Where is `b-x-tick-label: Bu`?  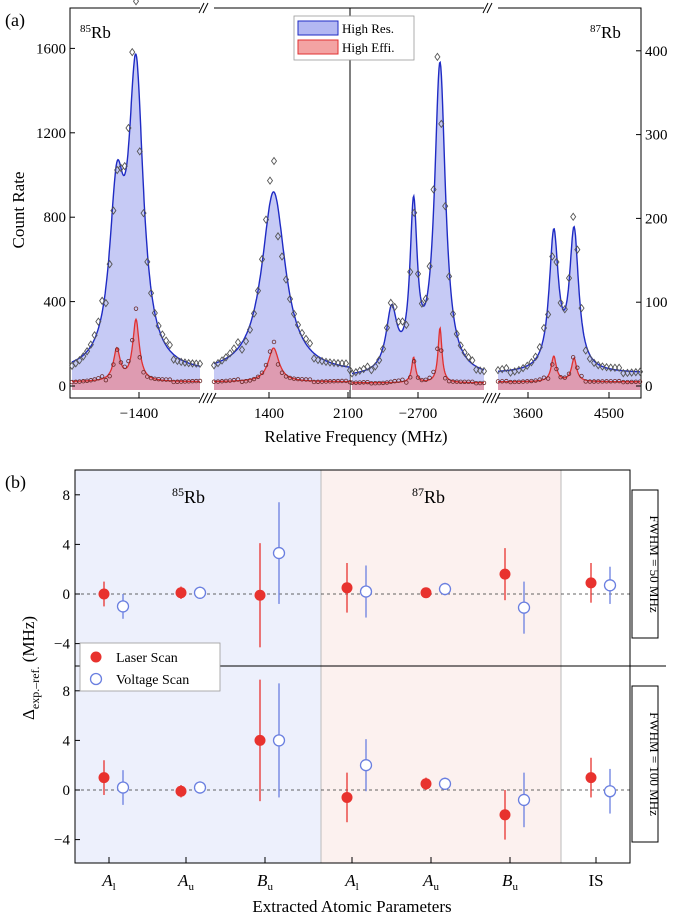
b-x-tick-label: Bu is located at coordinates (510, 882).